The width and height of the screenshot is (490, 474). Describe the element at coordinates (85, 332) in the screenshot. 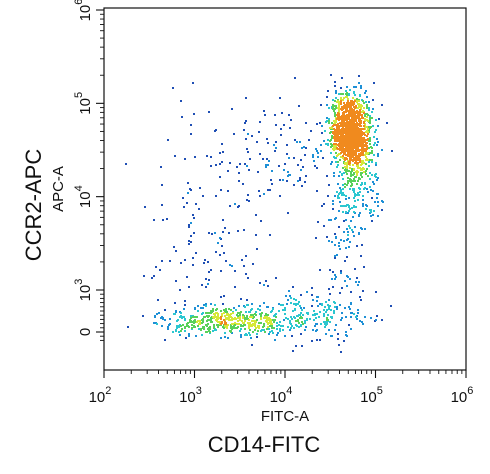

I see `y-tick-label: 0` at that location.